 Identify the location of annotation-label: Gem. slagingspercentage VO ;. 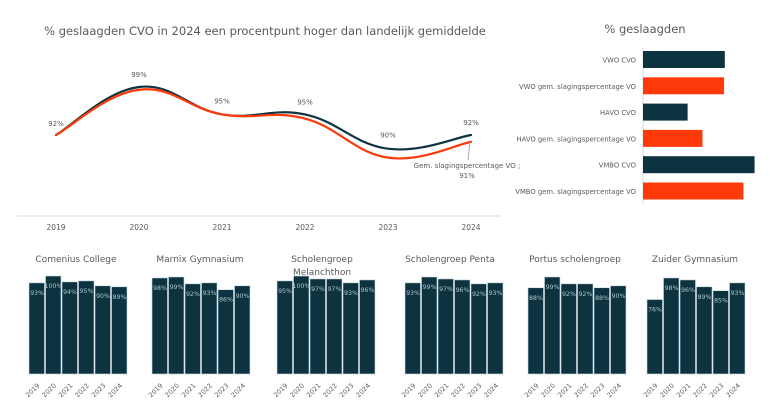
(467, 166).